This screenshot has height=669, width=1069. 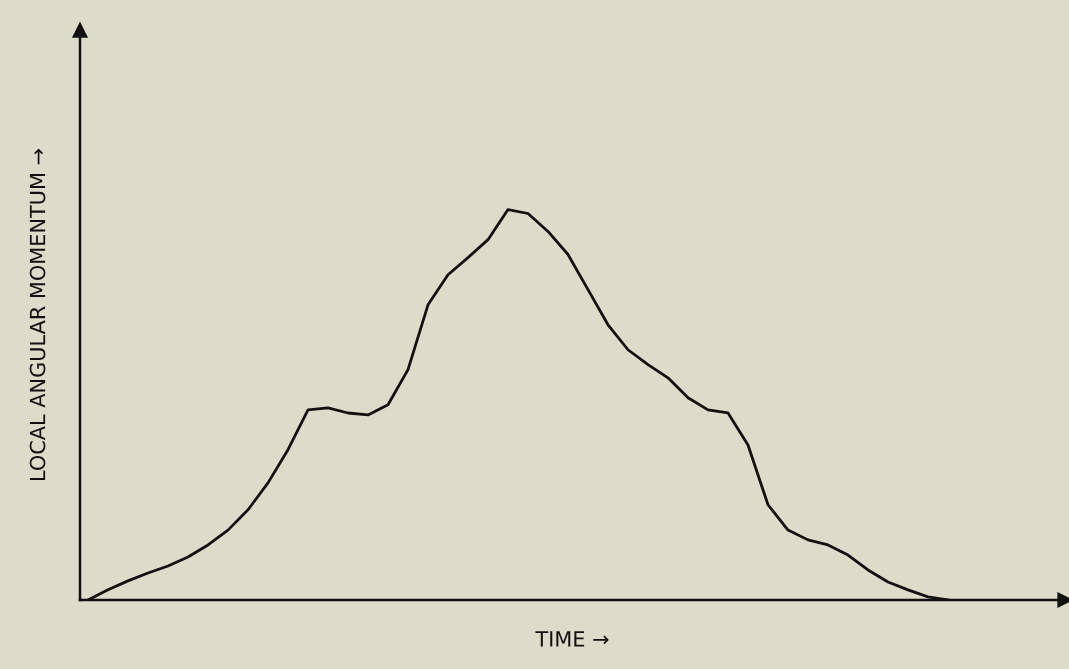 I want to click on y-axis-title: LOCAL ANGULAR MOMENTUM →, so click(x=37, y=314).